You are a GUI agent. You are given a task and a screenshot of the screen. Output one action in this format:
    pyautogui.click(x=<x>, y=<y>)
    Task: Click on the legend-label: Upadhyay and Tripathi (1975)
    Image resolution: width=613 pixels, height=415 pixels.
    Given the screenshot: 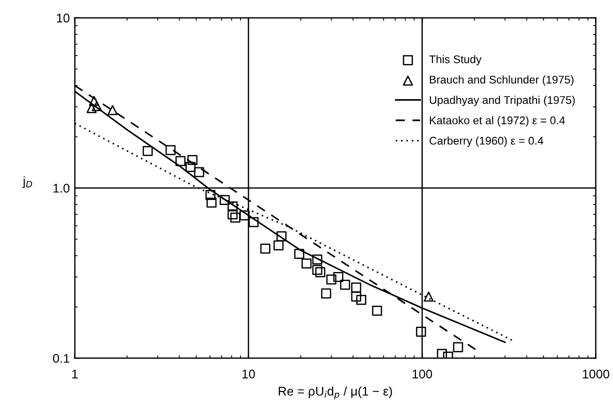 What is the action you would take?
    pyautogui.click(x=502, y=101)
    